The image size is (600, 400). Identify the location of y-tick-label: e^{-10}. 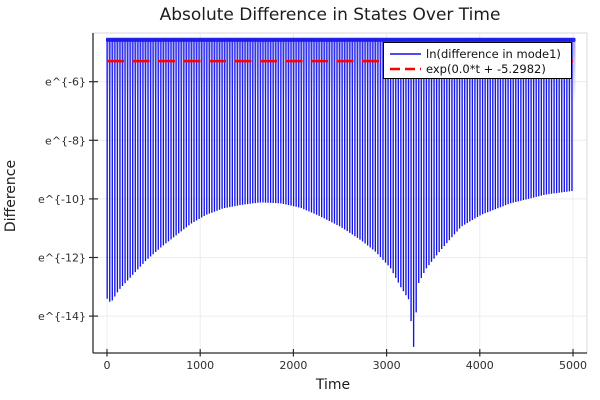
(62, 199).